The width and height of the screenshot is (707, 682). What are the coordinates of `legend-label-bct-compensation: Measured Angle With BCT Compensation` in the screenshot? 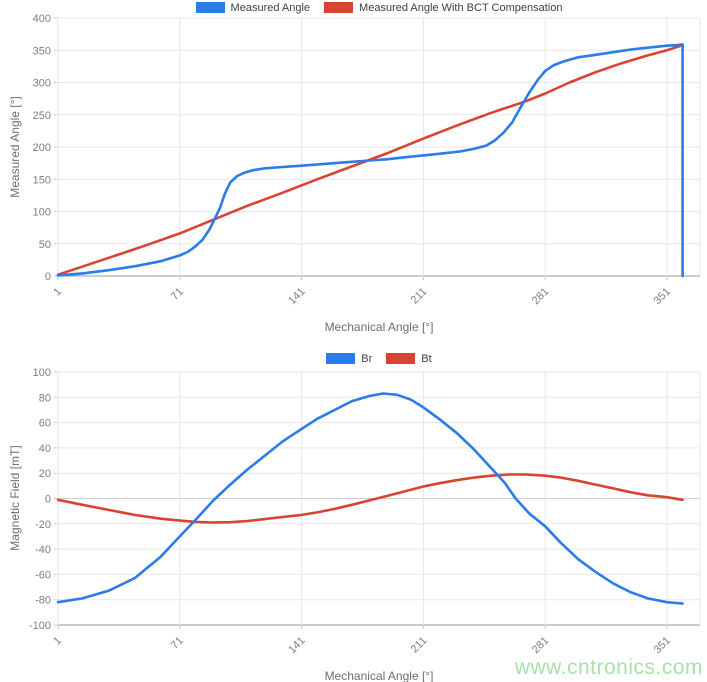 It's located at (461, 7).